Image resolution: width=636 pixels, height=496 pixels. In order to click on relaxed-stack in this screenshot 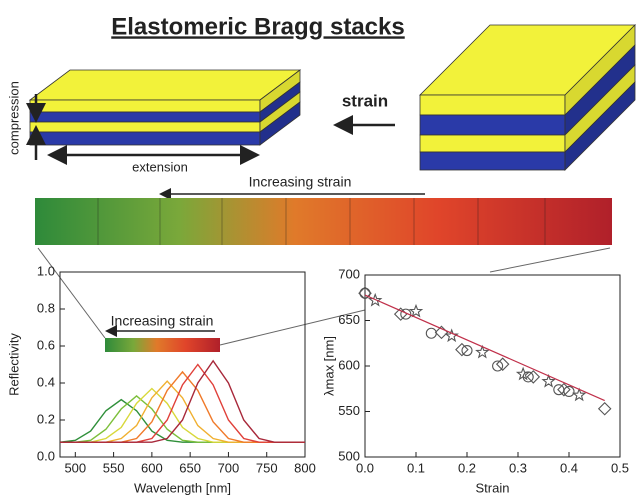, I will do `click(527, 97)`.